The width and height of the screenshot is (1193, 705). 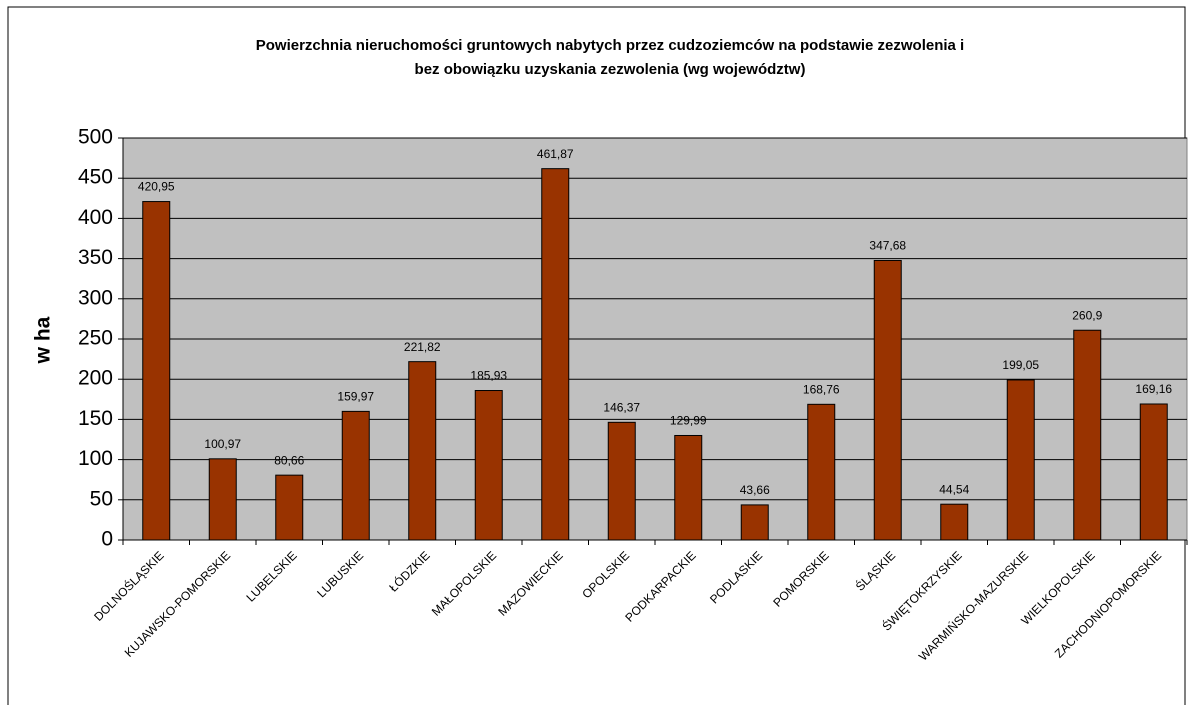 What do you see at coordinates (887, 246) in the screenshot?
I see `value-label: 347,68` at bounding box center [887, 246].